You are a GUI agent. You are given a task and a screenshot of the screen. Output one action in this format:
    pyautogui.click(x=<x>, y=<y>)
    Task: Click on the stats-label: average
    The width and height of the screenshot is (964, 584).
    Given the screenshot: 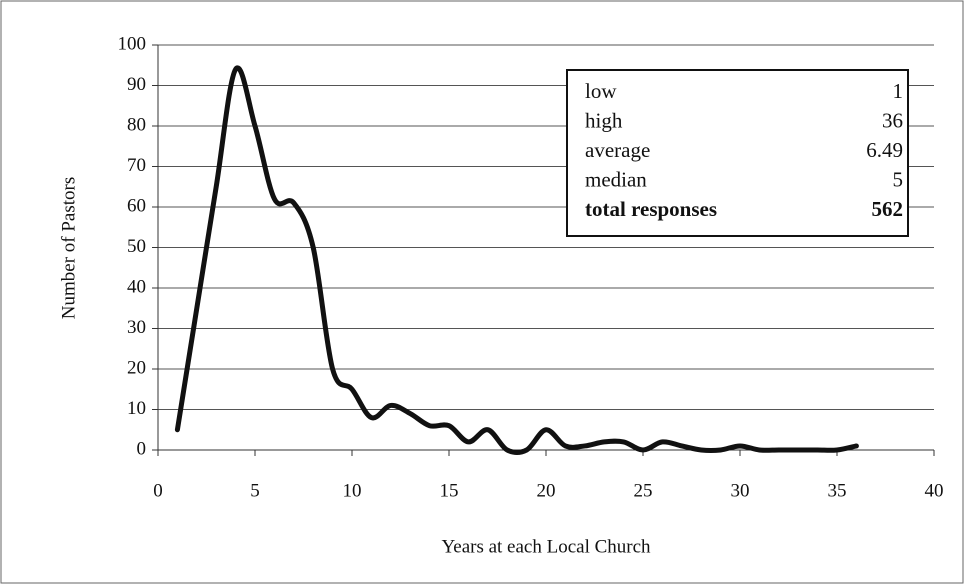 What is the action you would take?
    pyautogui.click(x=617, y=150)
    